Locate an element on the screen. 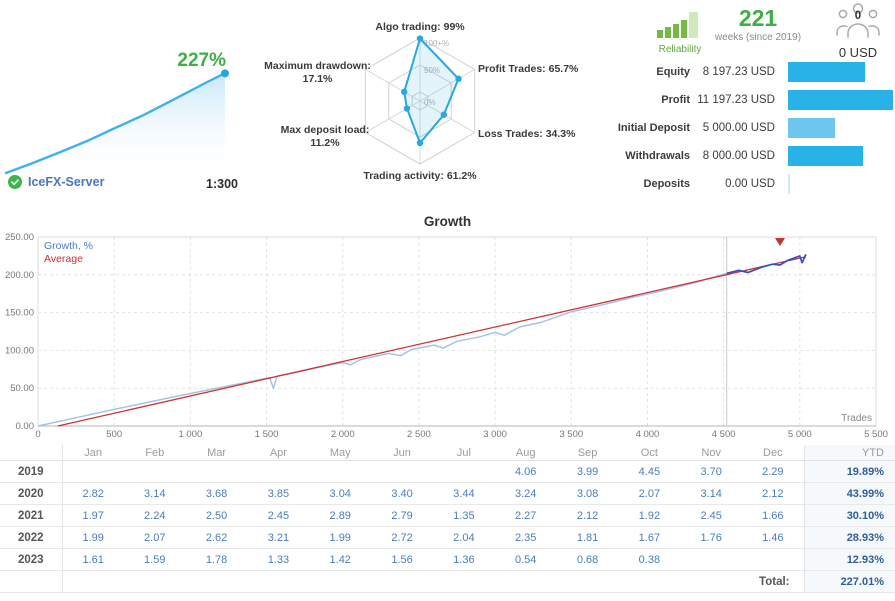 The width and height of the screenshot is (895, 601). month-value-cell: 1.56 is located at coordinates (402, 559).